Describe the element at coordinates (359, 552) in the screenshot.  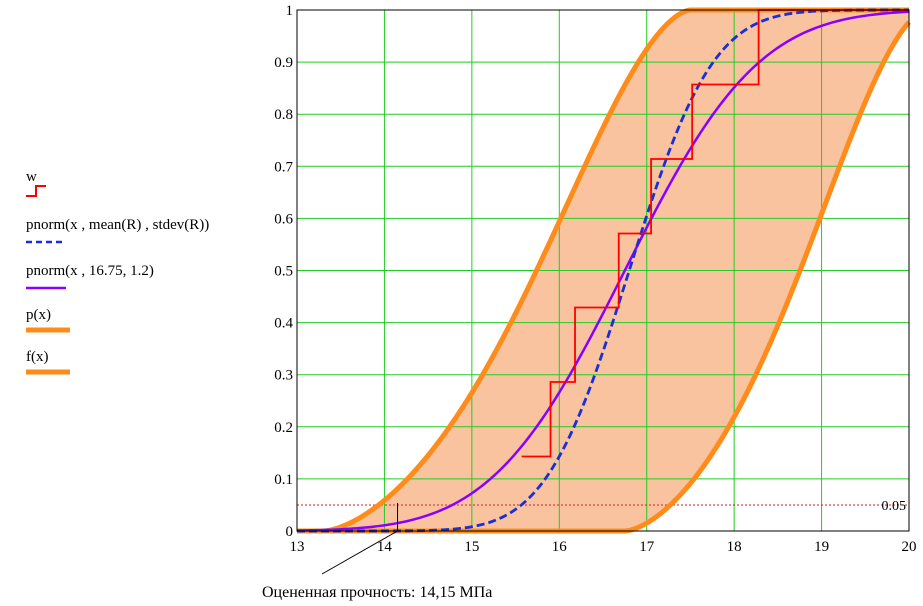
I see `annotation-leader-line` at that location.